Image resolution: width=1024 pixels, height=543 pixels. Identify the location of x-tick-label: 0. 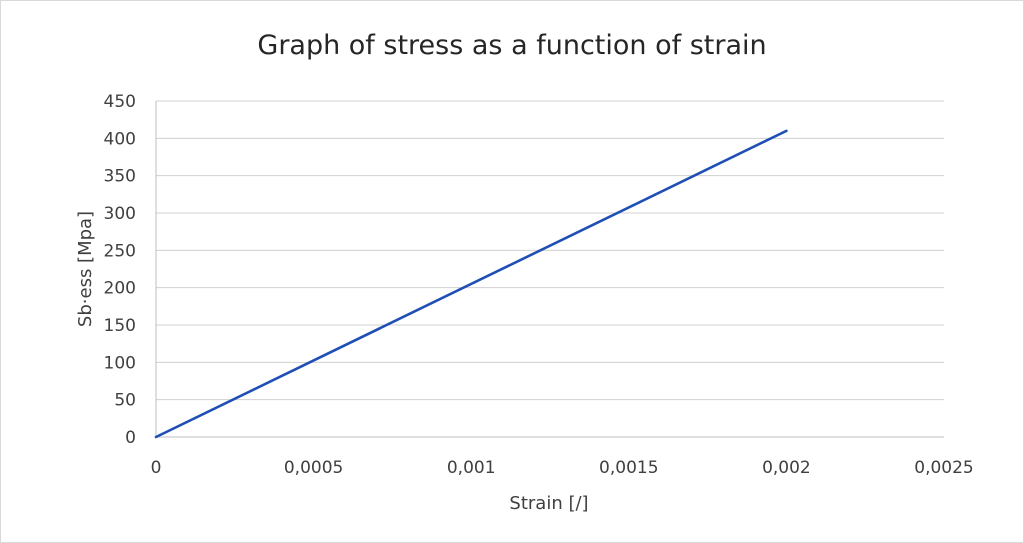
(156, 468).